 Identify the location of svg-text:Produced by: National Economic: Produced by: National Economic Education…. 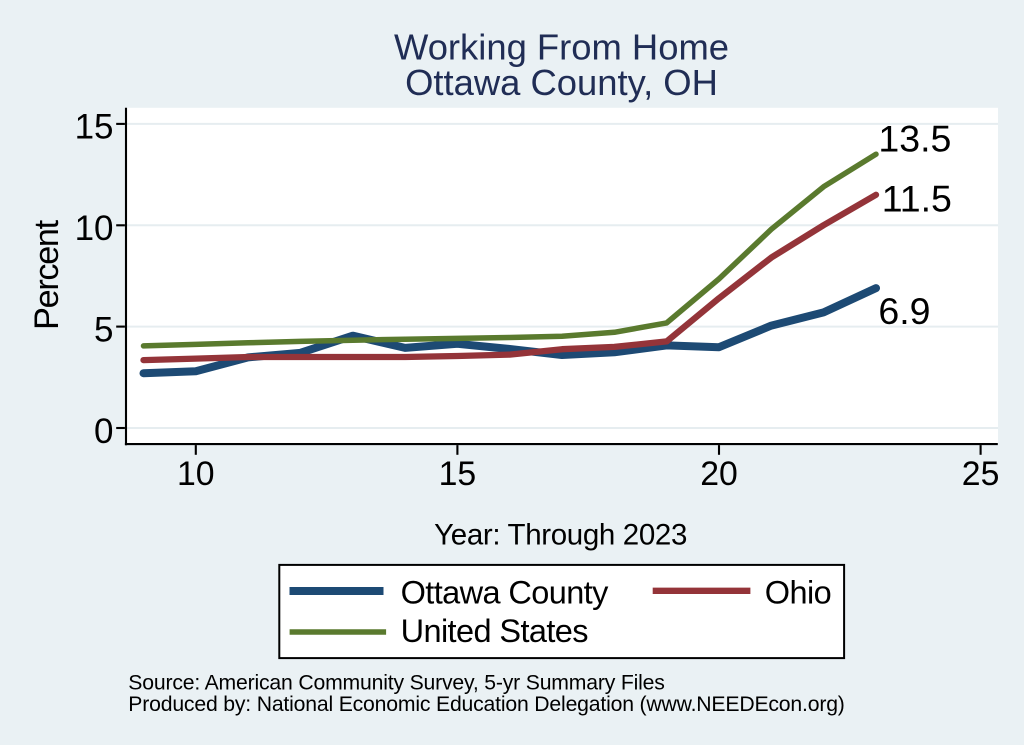
(486, 704).